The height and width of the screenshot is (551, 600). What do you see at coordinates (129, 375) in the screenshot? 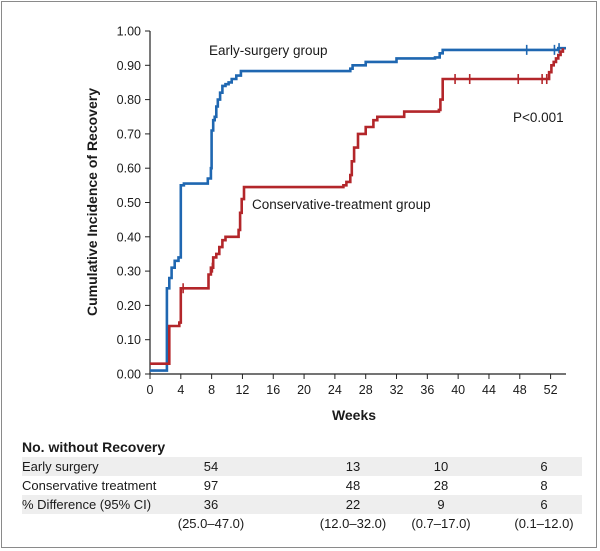
I see `y-tick-label: 0.00` at bounding box center [129, 375].